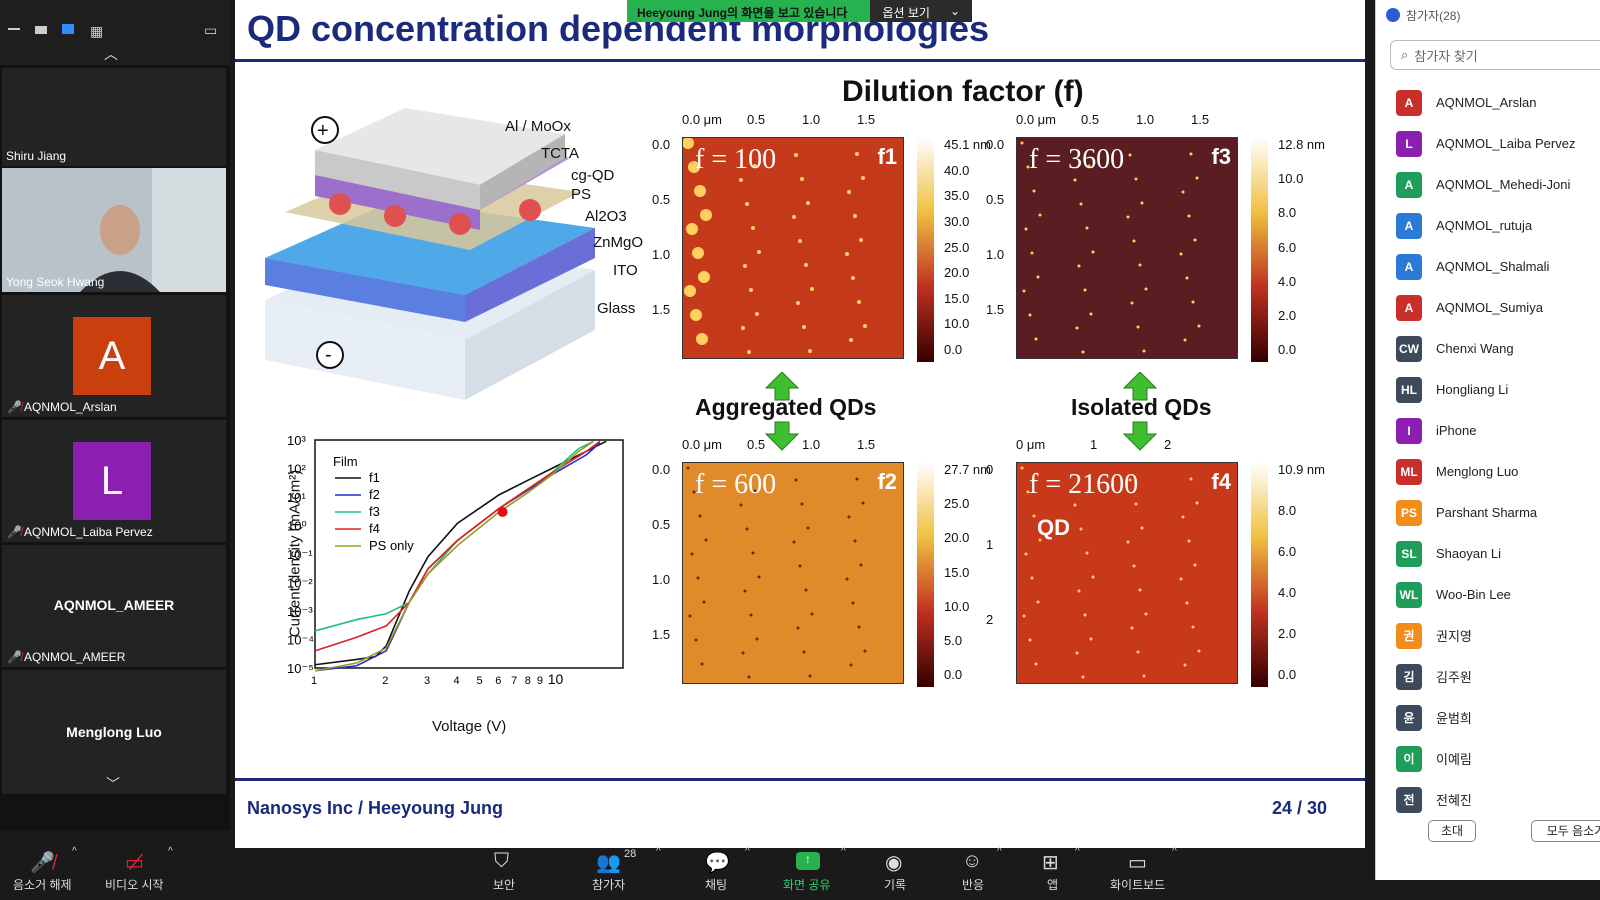 This screenshot has height=900, width=1600. I want to click on afm-image: f = 21600 f4 QD, so click(1127, 573).